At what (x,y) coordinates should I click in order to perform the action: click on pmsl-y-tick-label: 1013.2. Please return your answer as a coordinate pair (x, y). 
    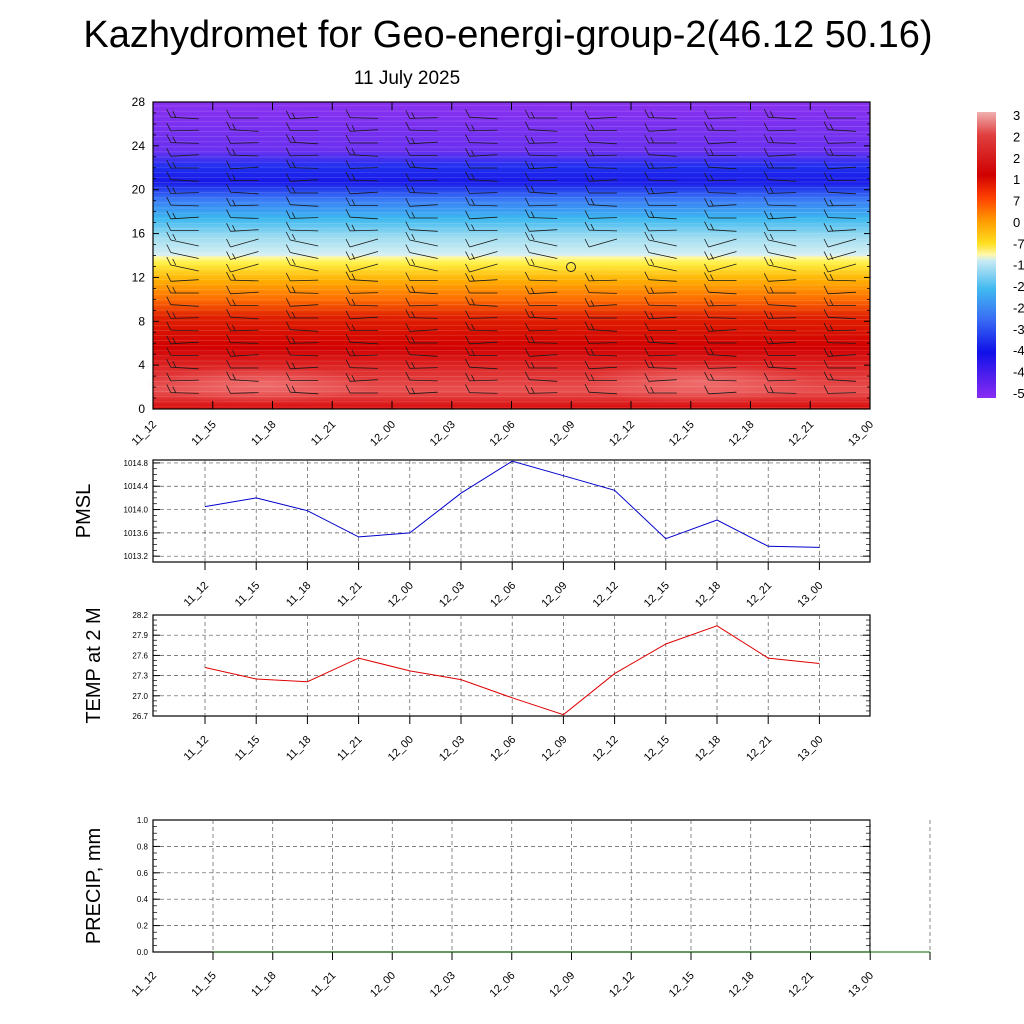
    Looking at the image, I should click on (136, 556).